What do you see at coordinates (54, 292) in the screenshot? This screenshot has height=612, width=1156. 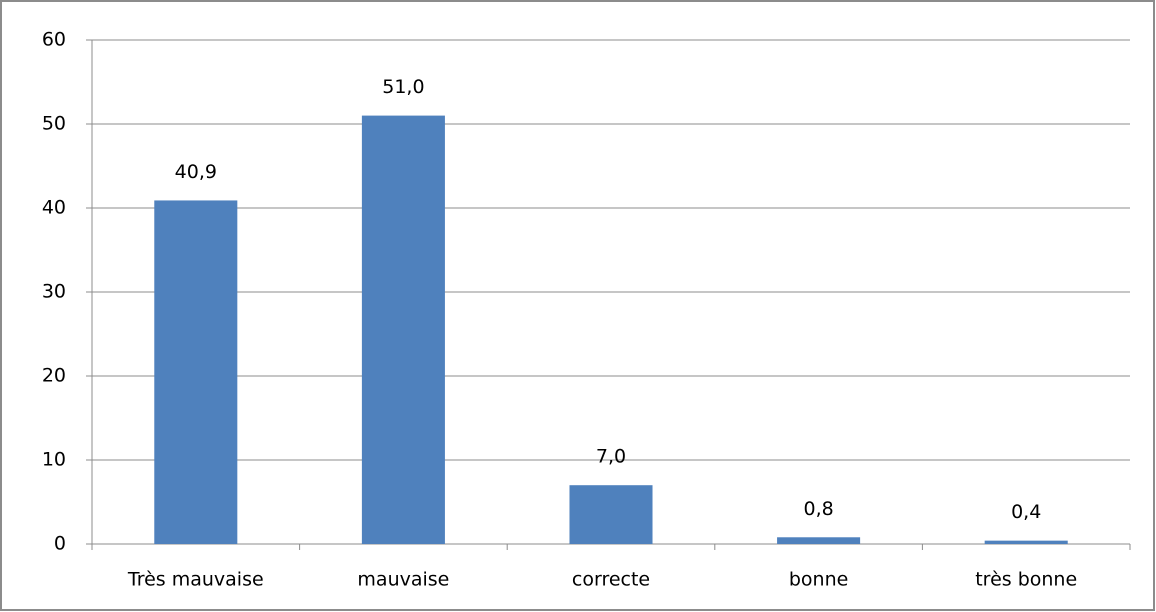 I see `y-tick-label: 30` at bounding box center [54, 292].